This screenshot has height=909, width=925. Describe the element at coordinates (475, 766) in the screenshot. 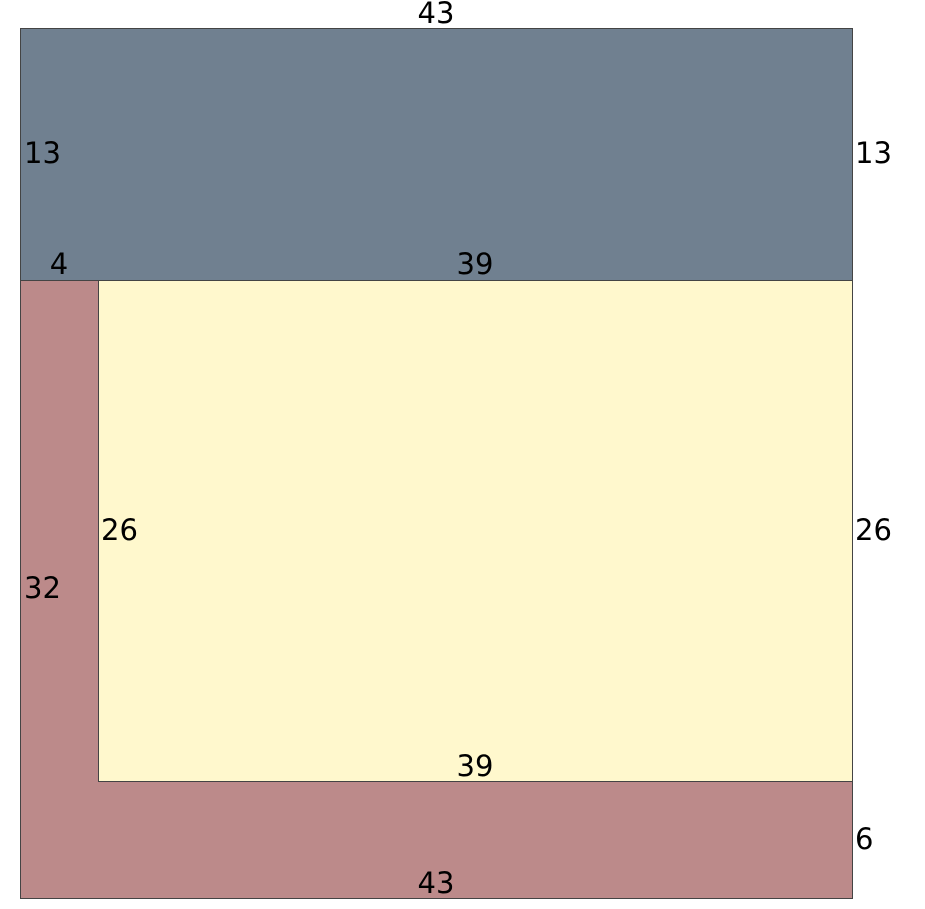

I see `label-inner-bottom-width: 39` at that location.